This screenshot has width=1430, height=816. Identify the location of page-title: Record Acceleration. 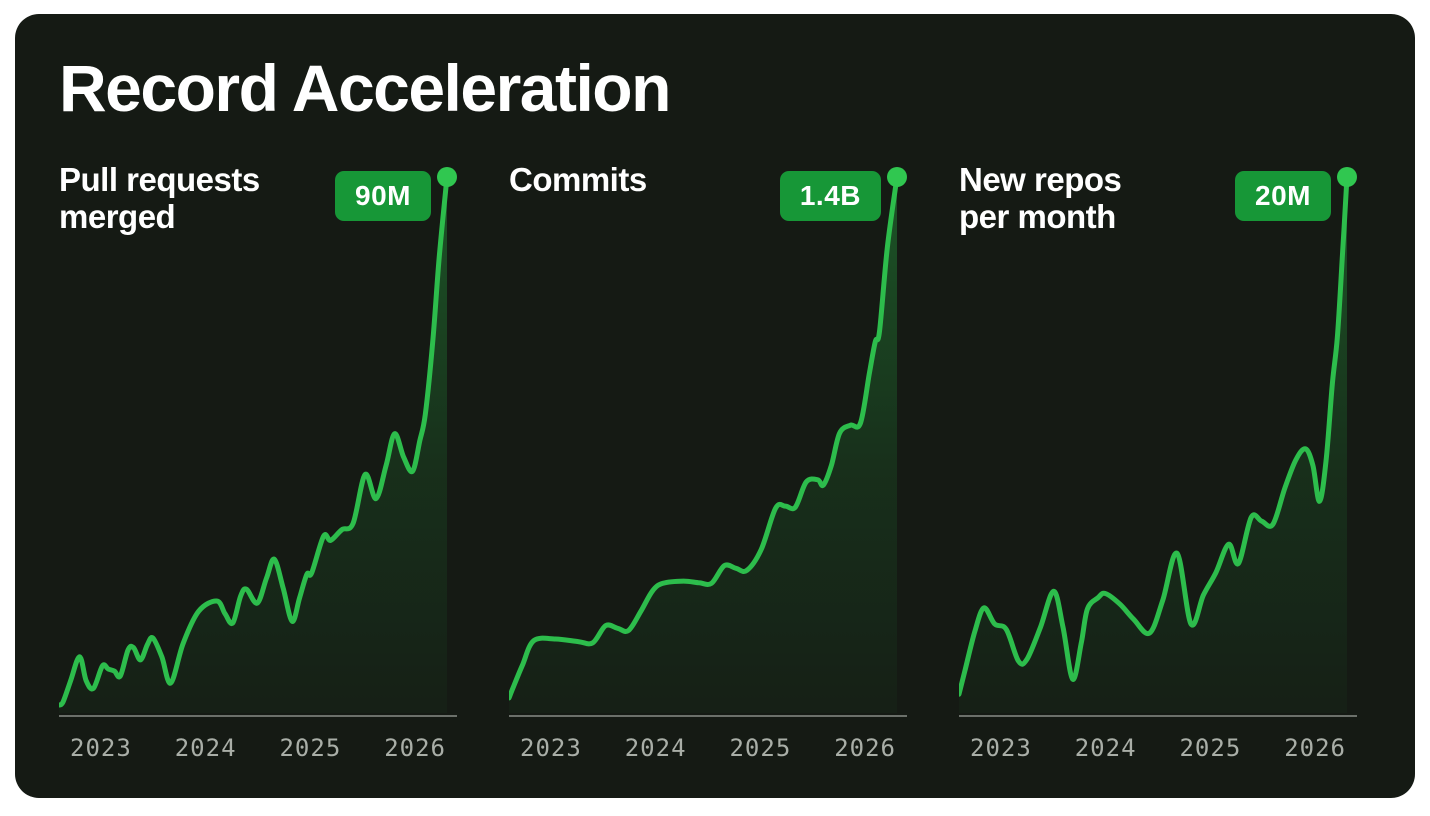
(365, 88).